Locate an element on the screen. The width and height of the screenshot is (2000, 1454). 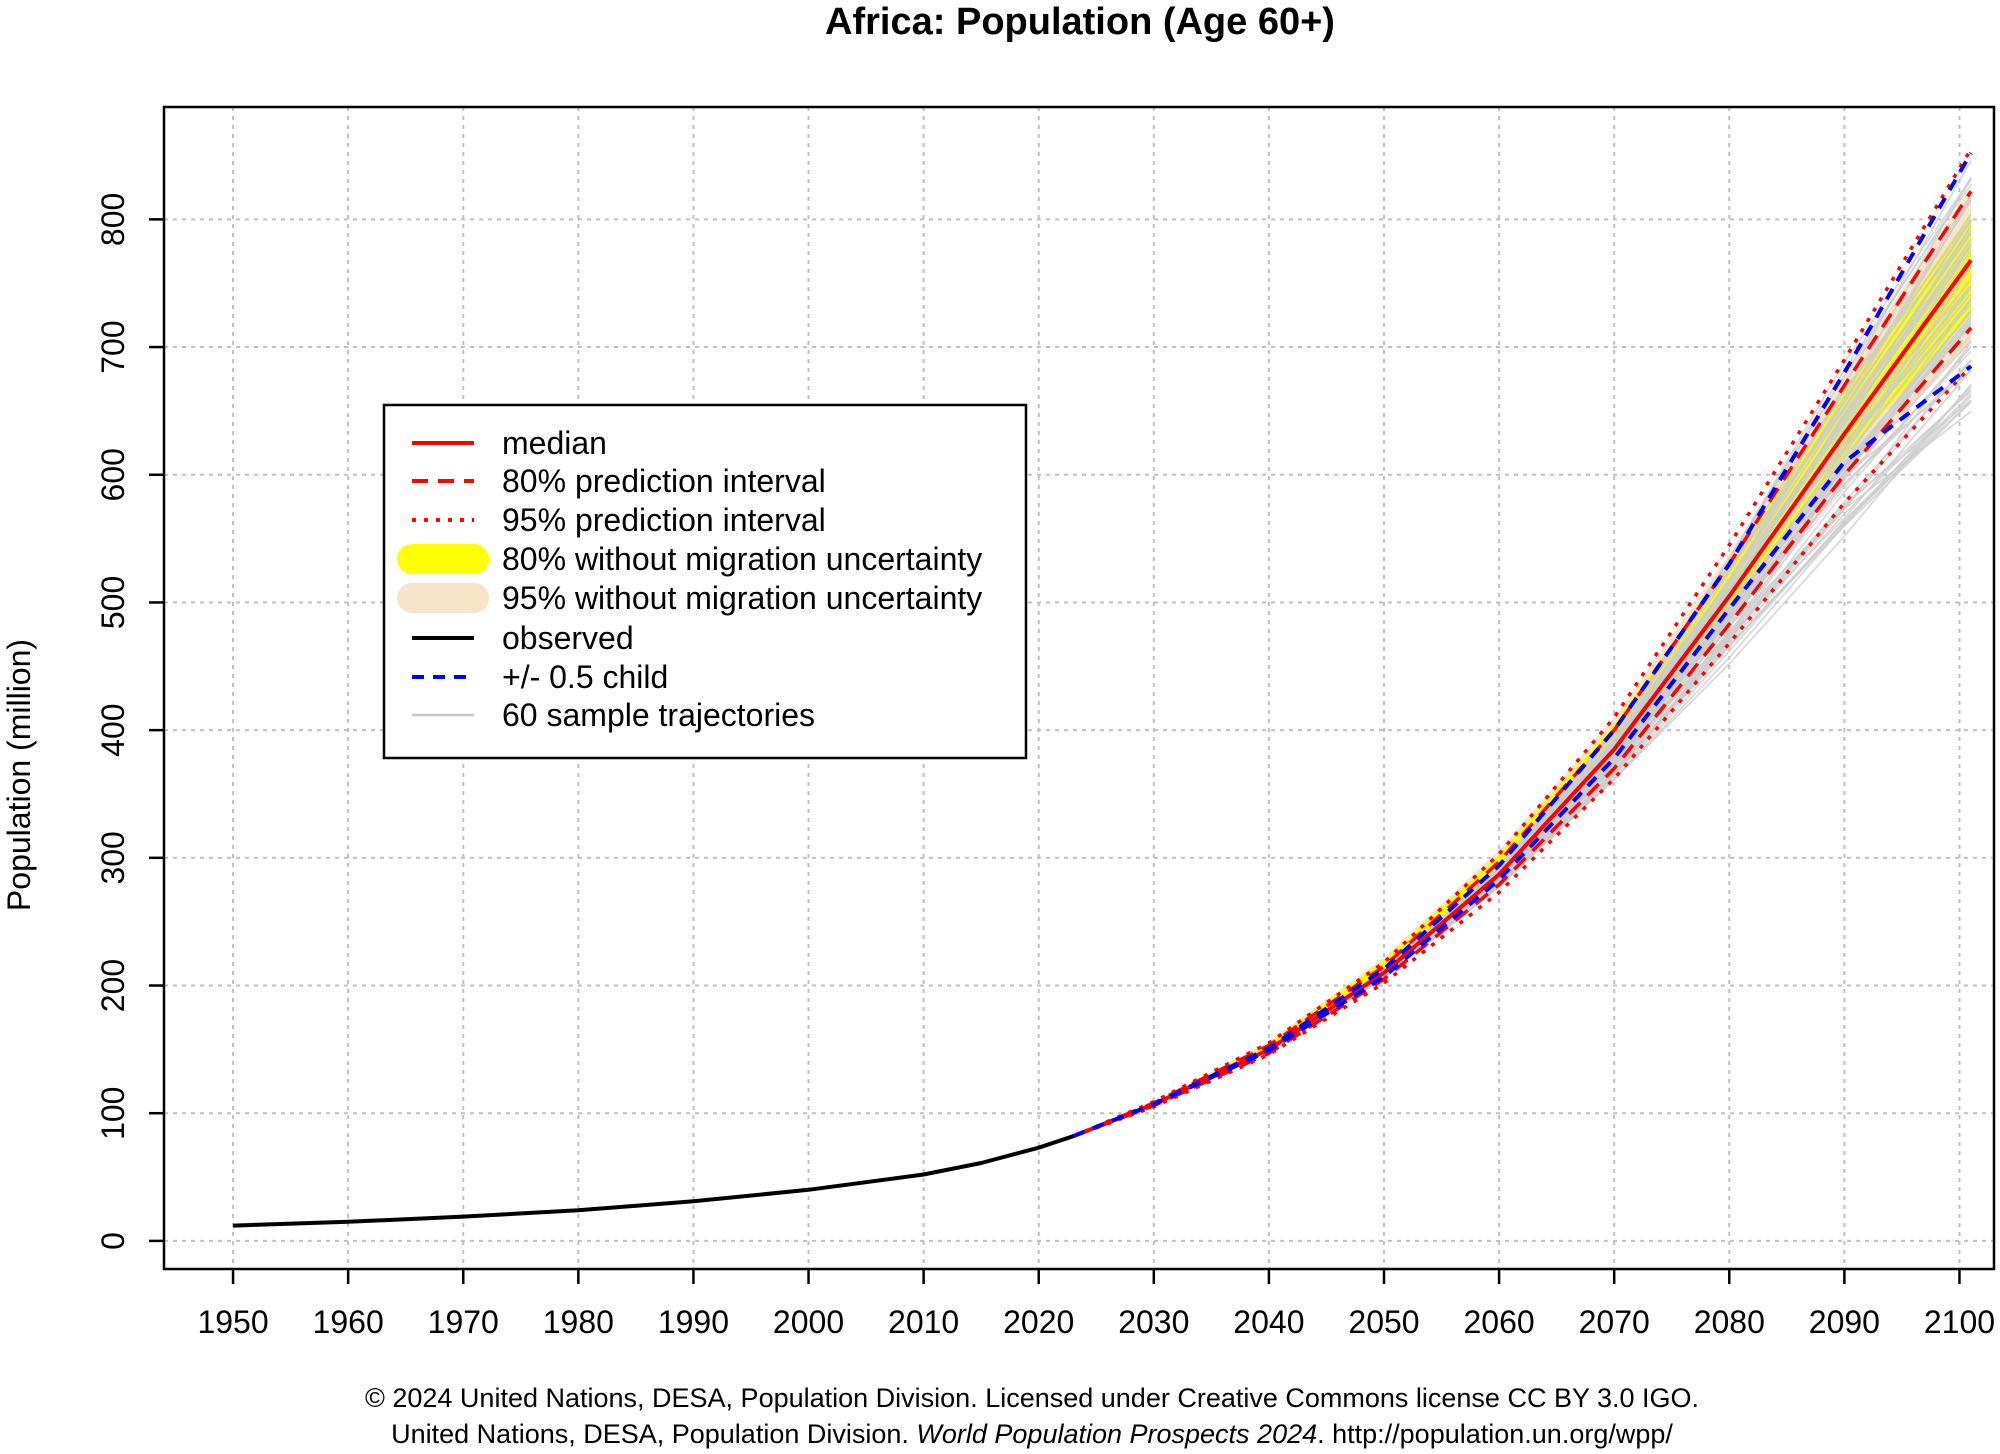
x-tick-label: 2100 is located at coordinates (1959, 1322).